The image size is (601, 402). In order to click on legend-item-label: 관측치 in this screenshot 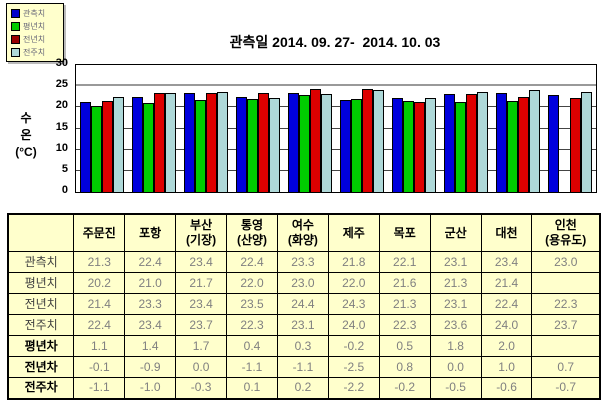, I will do `click(34, 13)`.